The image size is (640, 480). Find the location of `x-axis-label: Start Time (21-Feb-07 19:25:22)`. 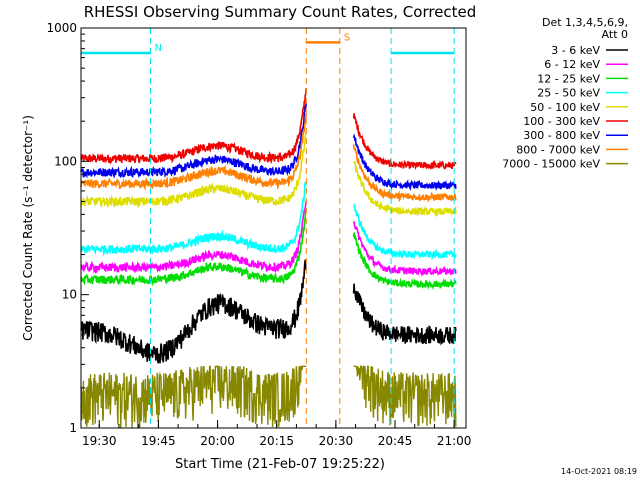

x-axis-label: Start Time (21-Feb-07 19:25:22) is located at coordinates (280, 464).